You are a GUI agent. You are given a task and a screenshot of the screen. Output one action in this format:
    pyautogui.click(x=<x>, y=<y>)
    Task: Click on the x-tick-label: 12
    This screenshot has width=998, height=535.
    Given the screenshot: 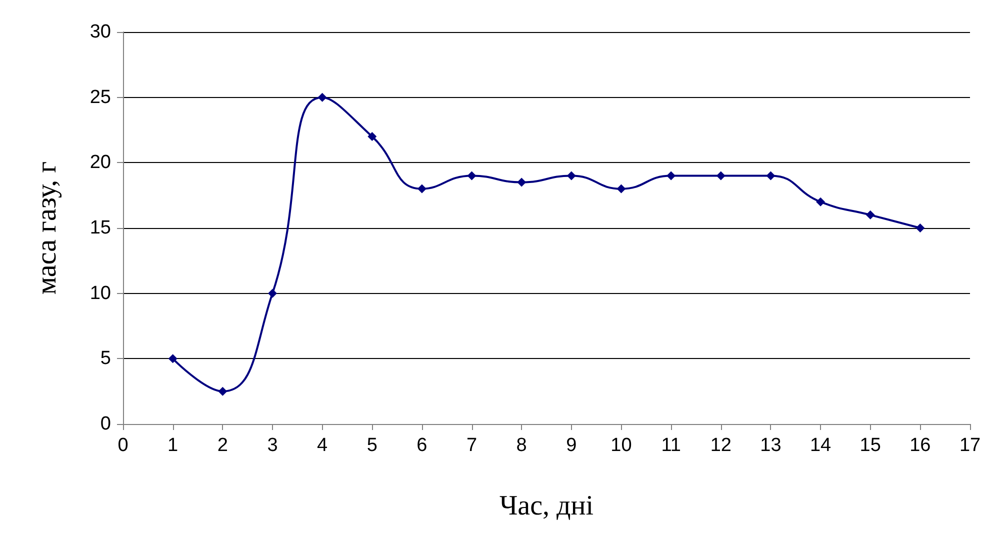 What is the action you would take?
    pyautogui.click(x=721, y=445)
    